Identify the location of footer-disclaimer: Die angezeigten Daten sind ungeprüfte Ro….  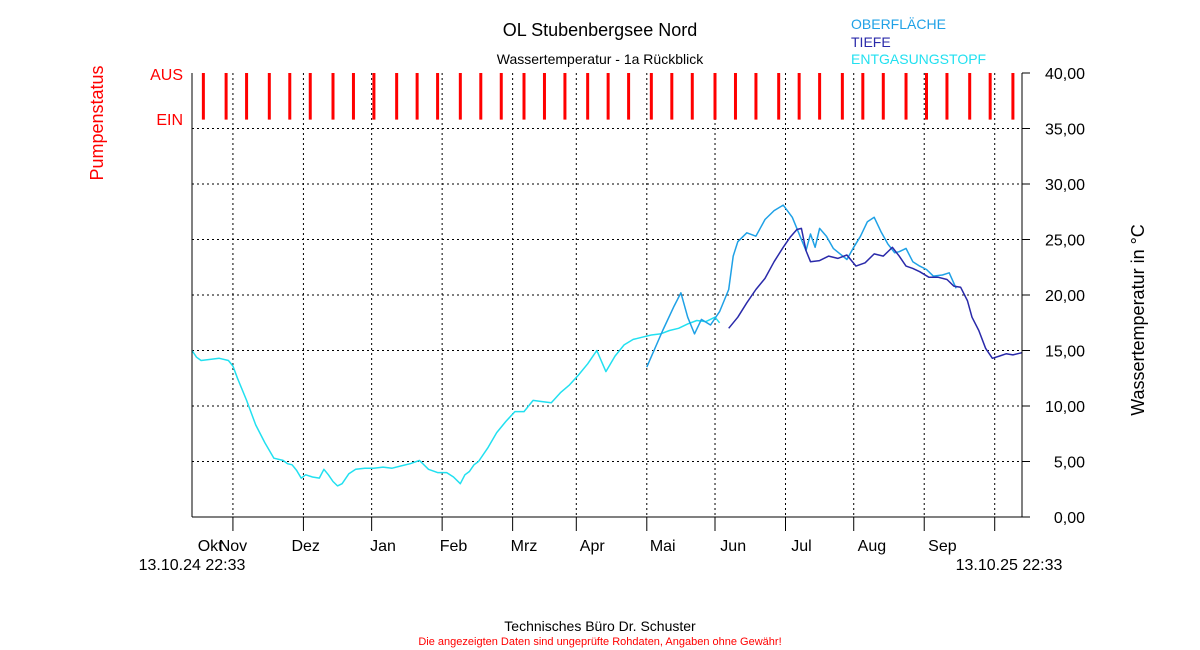
(599, 642).